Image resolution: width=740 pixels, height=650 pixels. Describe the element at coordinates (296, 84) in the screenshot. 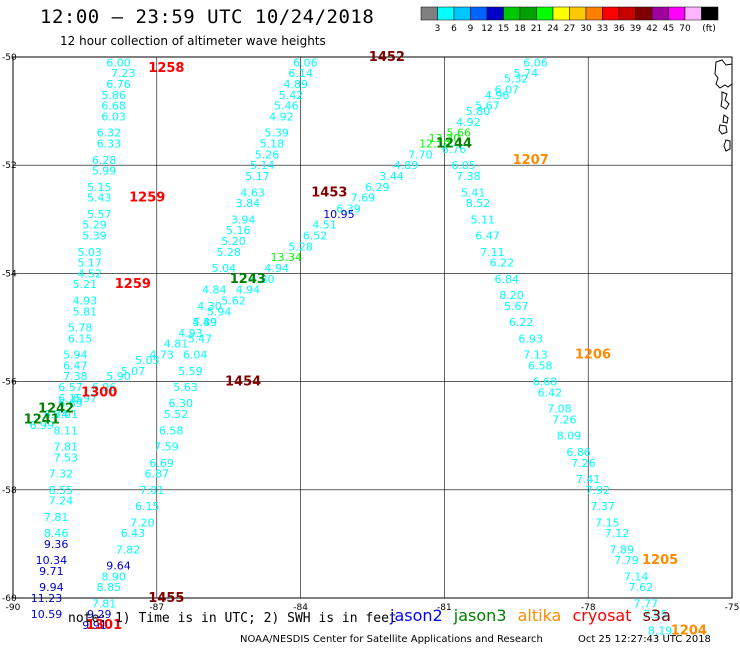

I see `wave-height-value: 4.89` at that location.